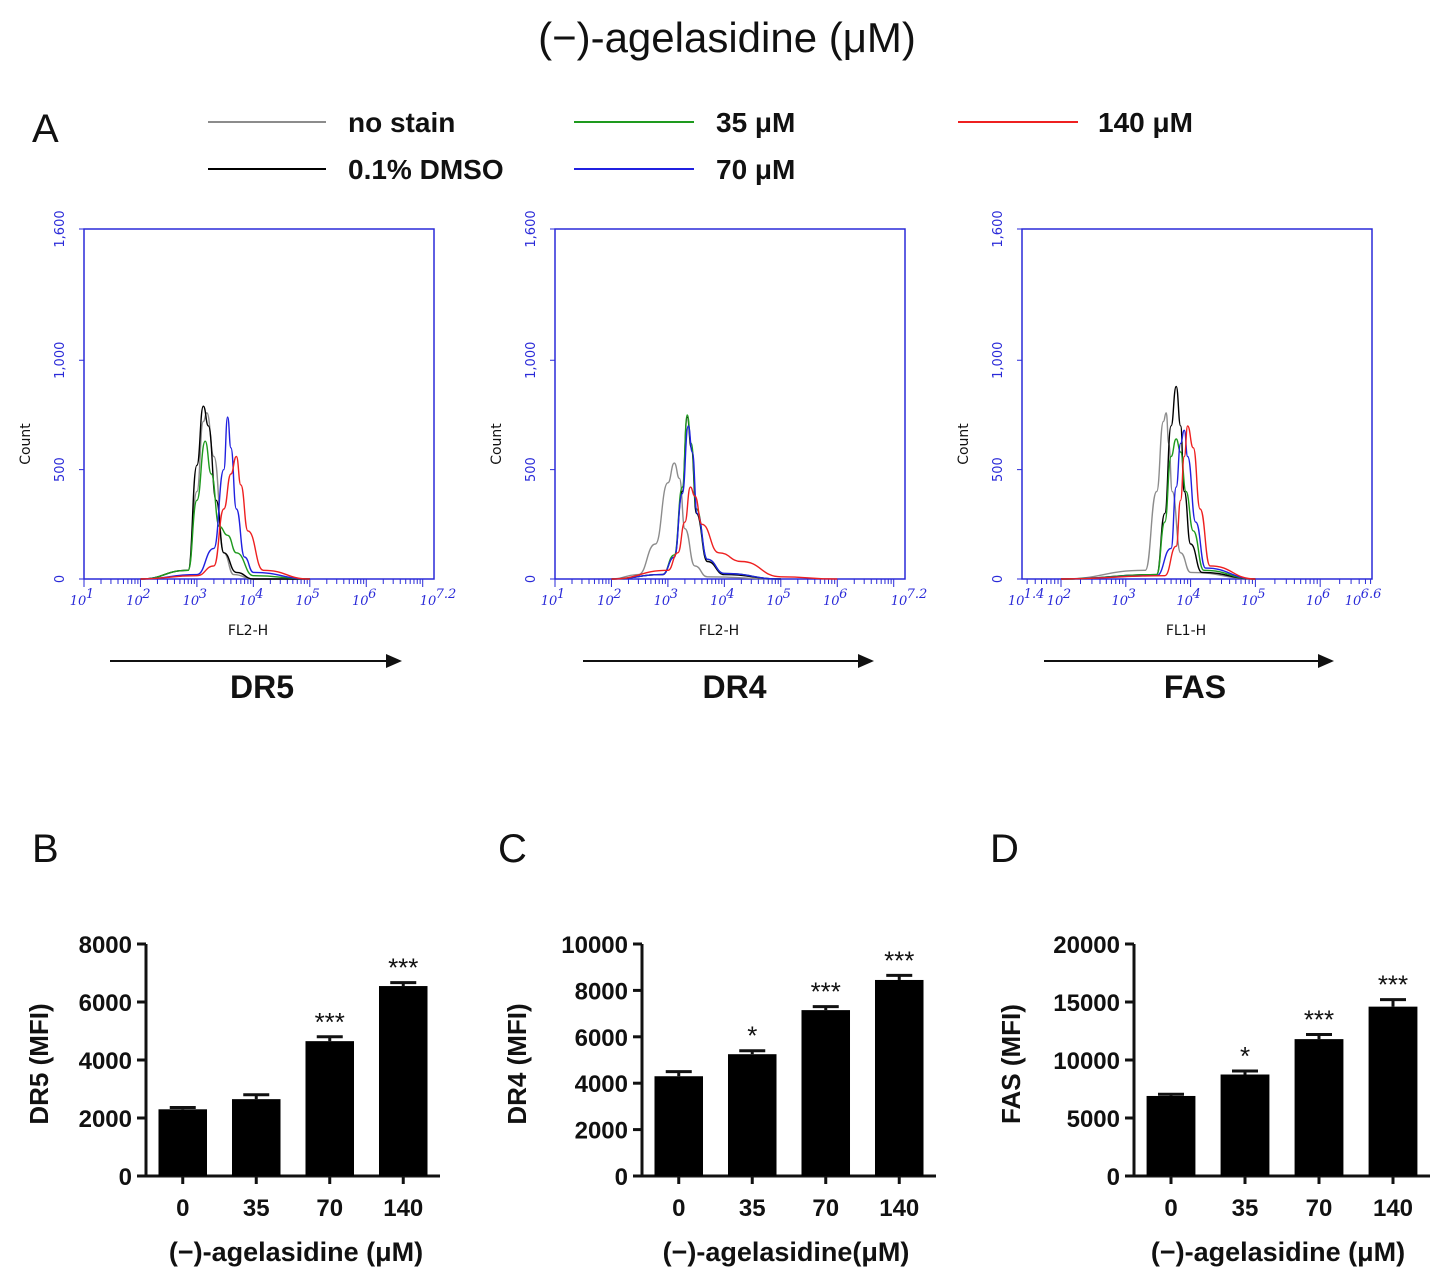  I want to click on panel-letter-a: A, so click(45, 129).